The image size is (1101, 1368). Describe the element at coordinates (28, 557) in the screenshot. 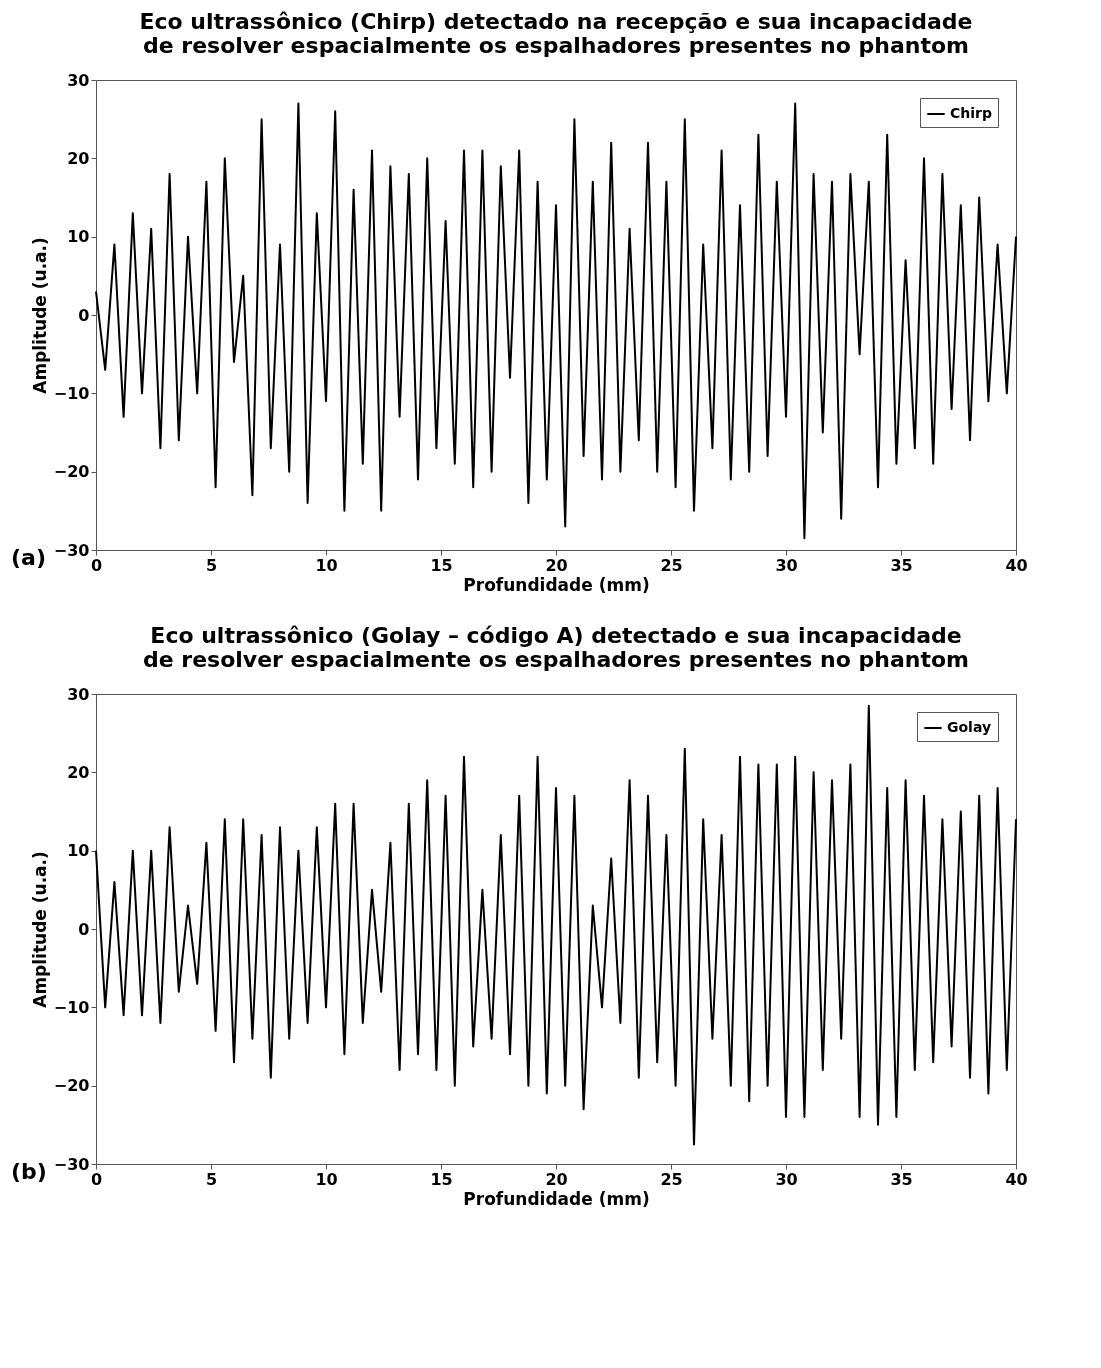

I see `text: (a)` at that location.